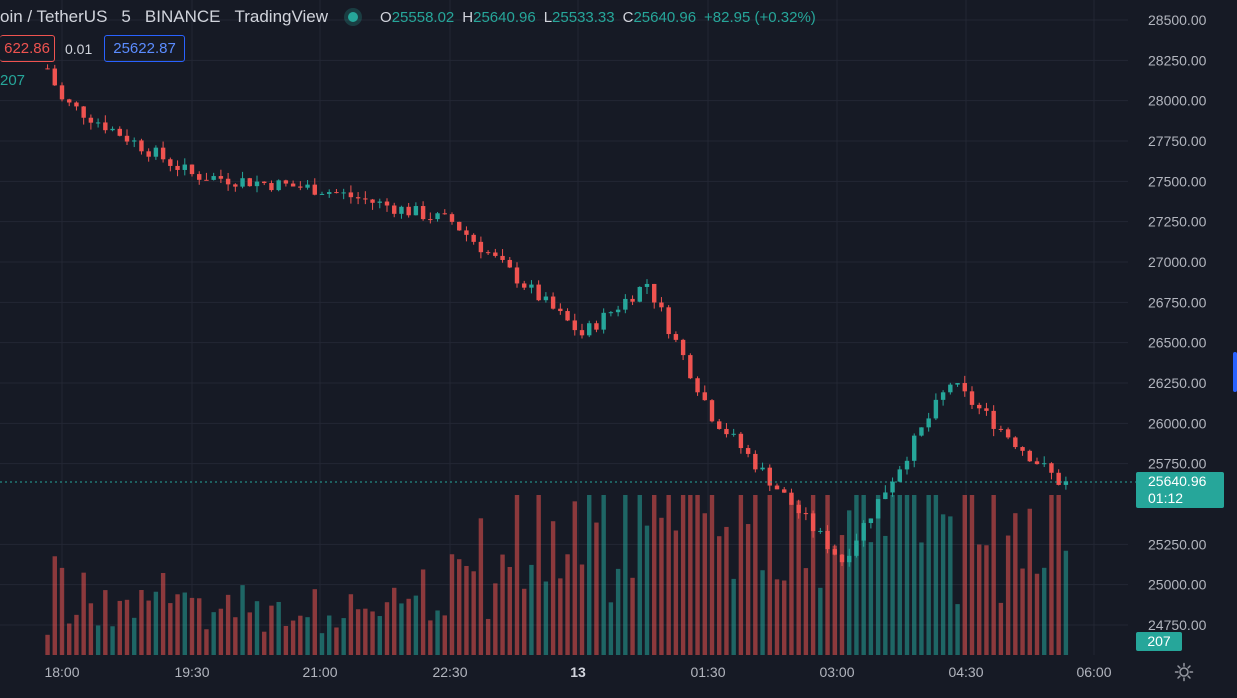  What do you see at coordinates (144, 48) in the screenshot?
I see `buy-button: 25622.87` at bounding box center [144, 48].